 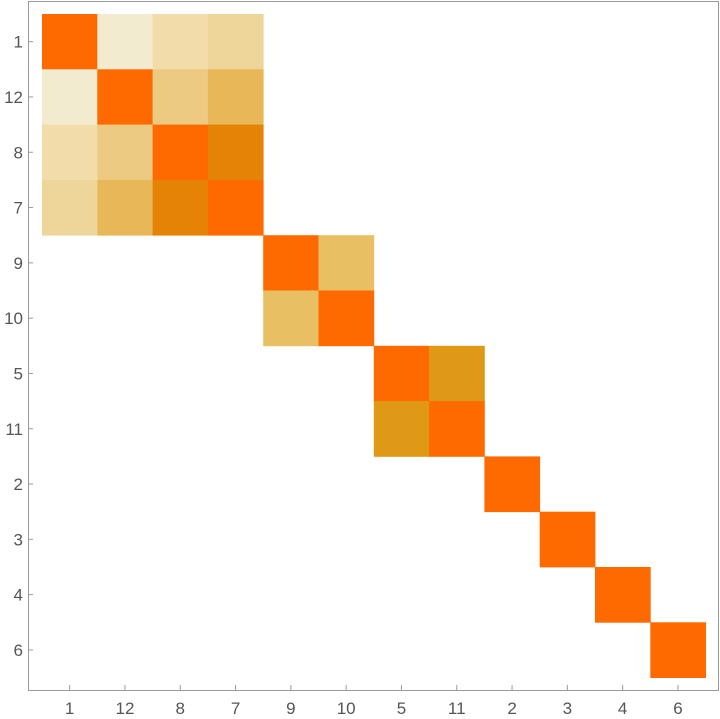 What do you see at coordinates (374, 701) in the screenshot?
I see `x-axis: 1 12 8 7 9 10 5 11 2 3 4 6` at bounding box center [374, 701].